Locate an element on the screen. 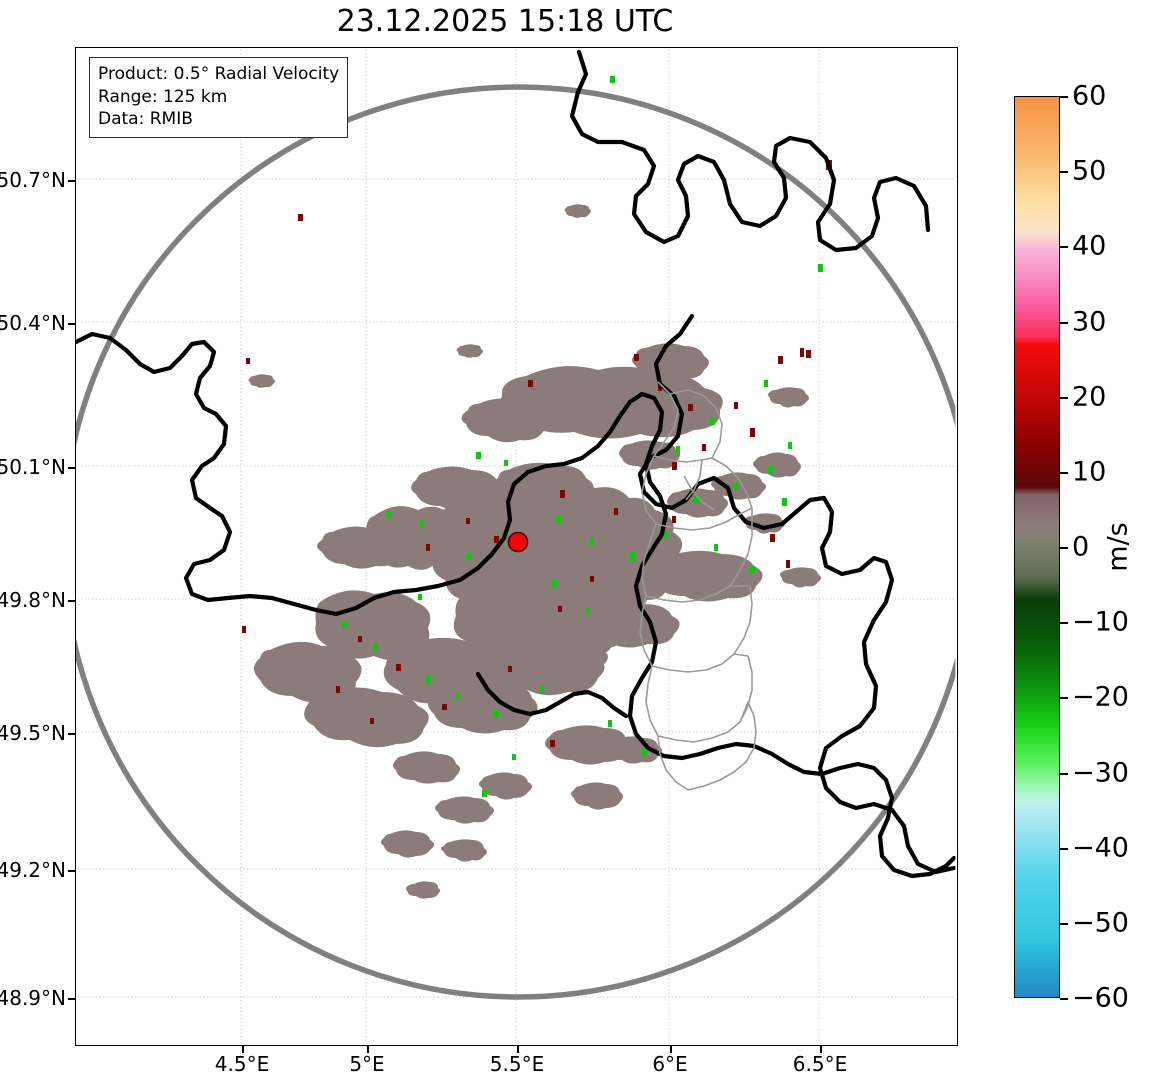  colorbar-label-0: 0 is located at coordinates (1081, 547).